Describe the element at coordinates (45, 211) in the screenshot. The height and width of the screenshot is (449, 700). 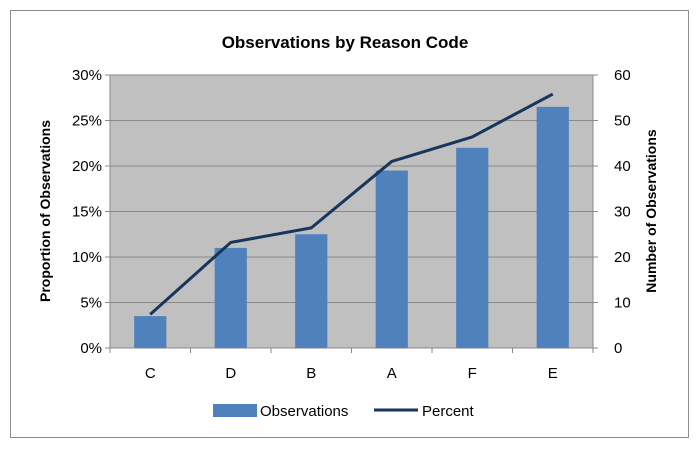
I see `y-axis-label-left: Proportion of Observations` at that location.